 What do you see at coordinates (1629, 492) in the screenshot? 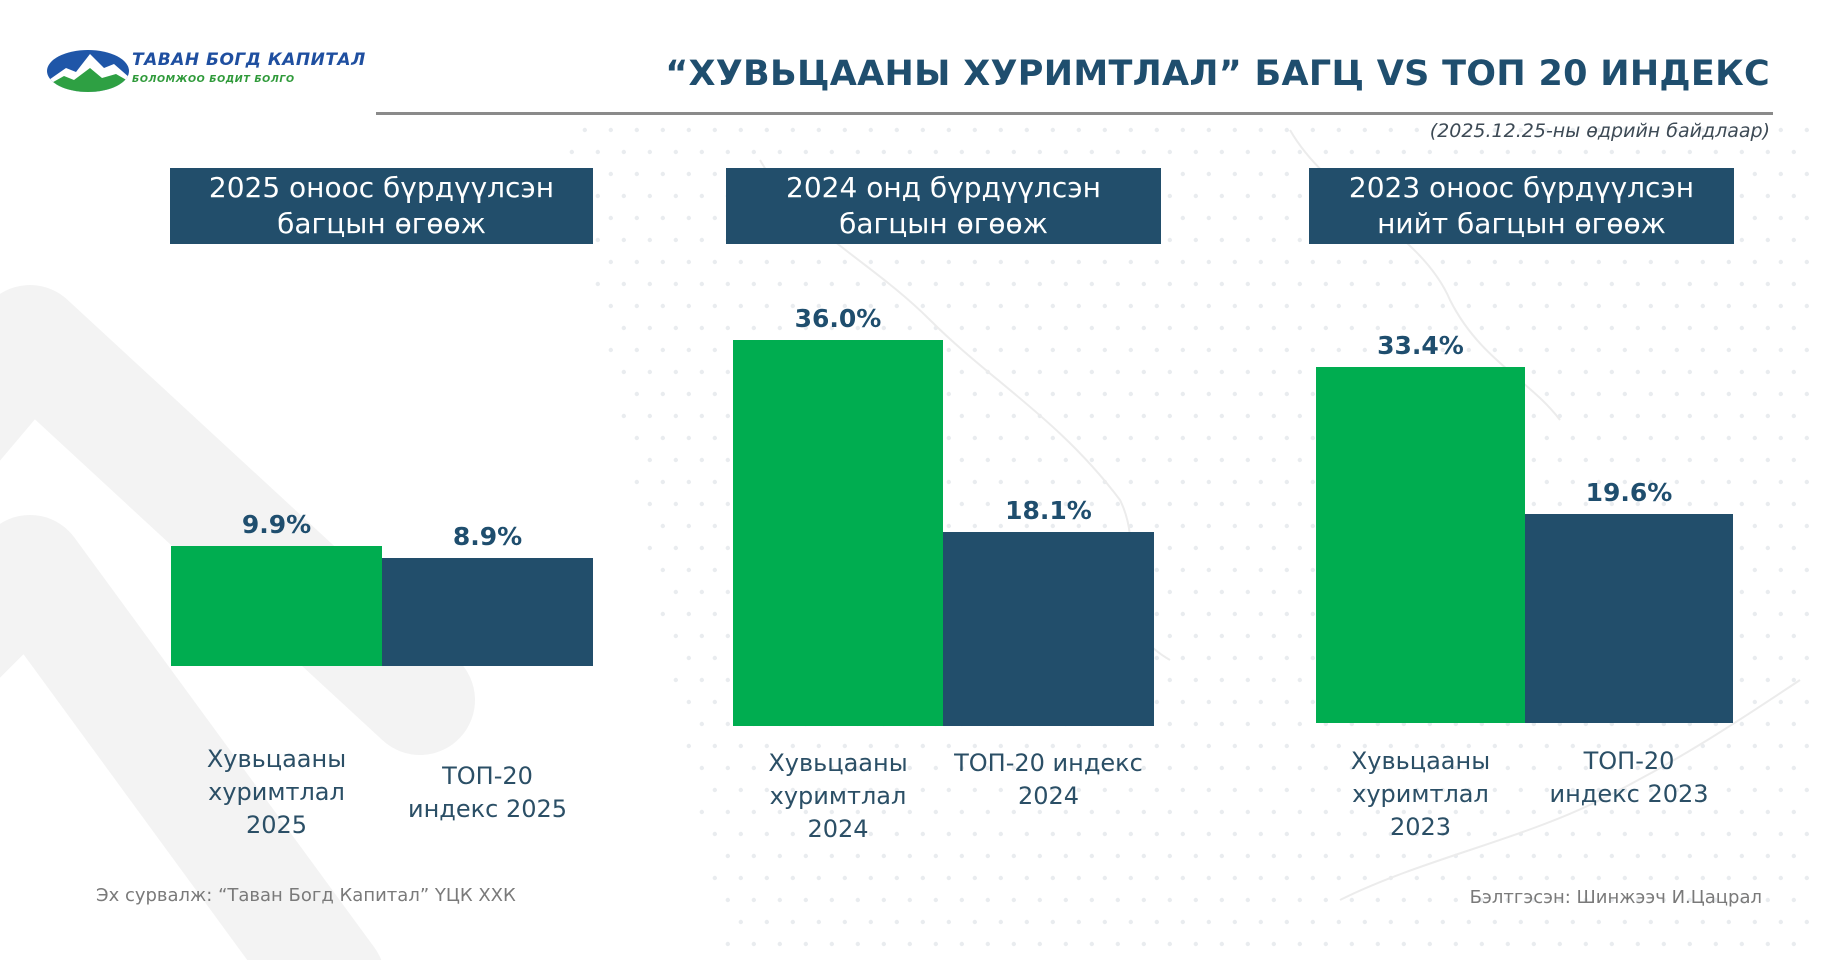
I see `chart-3-value-label-index: 19.6%` at bounding box center [1629, 492].